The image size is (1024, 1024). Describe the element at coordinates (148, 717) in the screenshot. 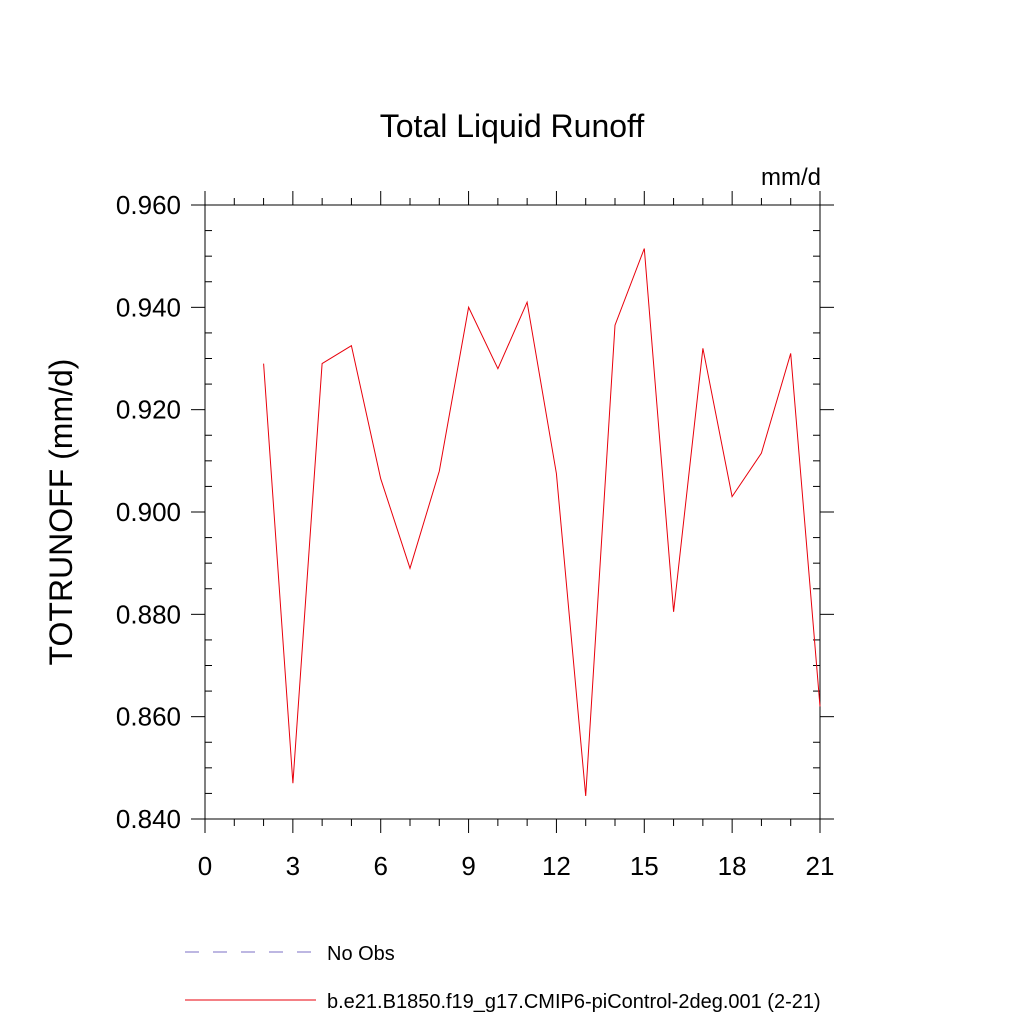

I see `y-tick-label: 0.860` at that location.